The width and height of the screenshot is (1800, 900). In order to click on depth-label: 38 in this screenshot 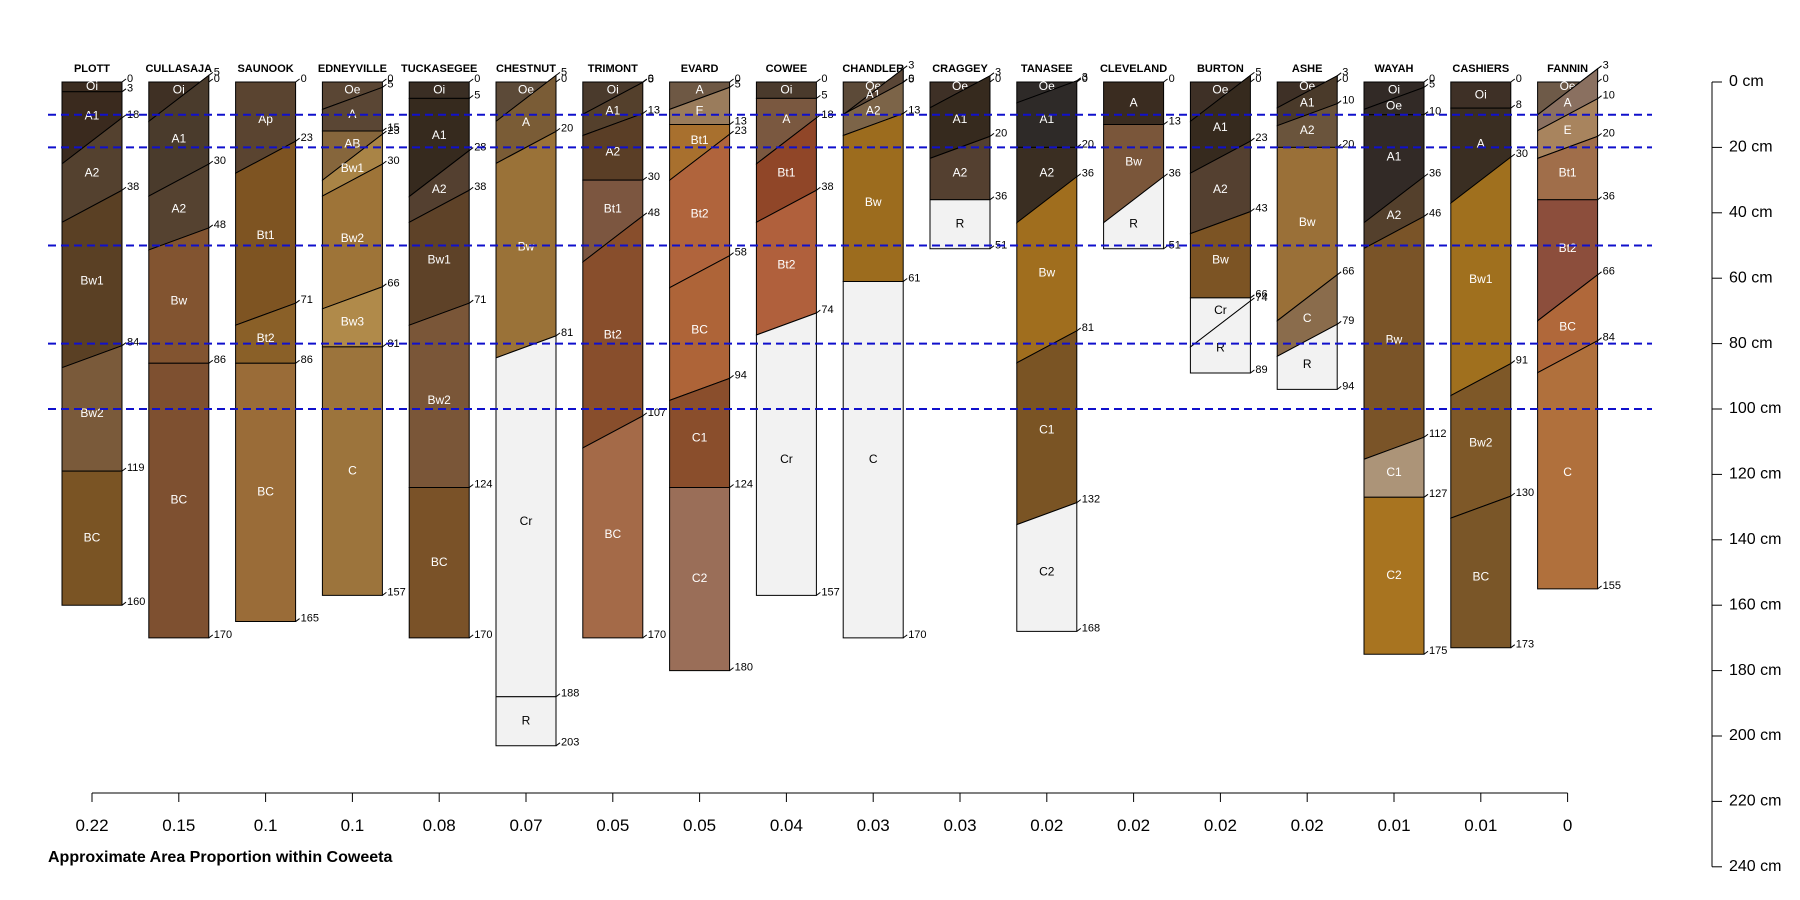, I will do `click(133, 187)`.